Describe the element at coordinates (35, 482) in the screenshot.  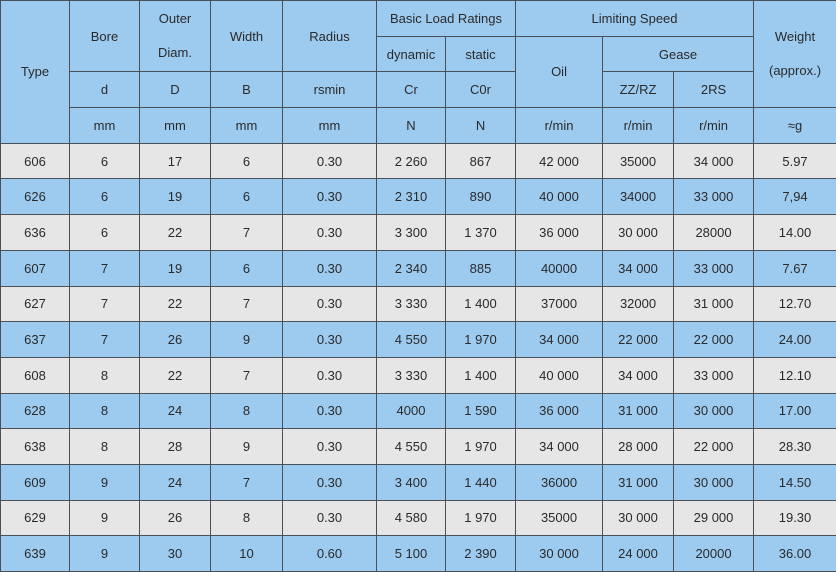
I see `table-cell: 609` at that location.